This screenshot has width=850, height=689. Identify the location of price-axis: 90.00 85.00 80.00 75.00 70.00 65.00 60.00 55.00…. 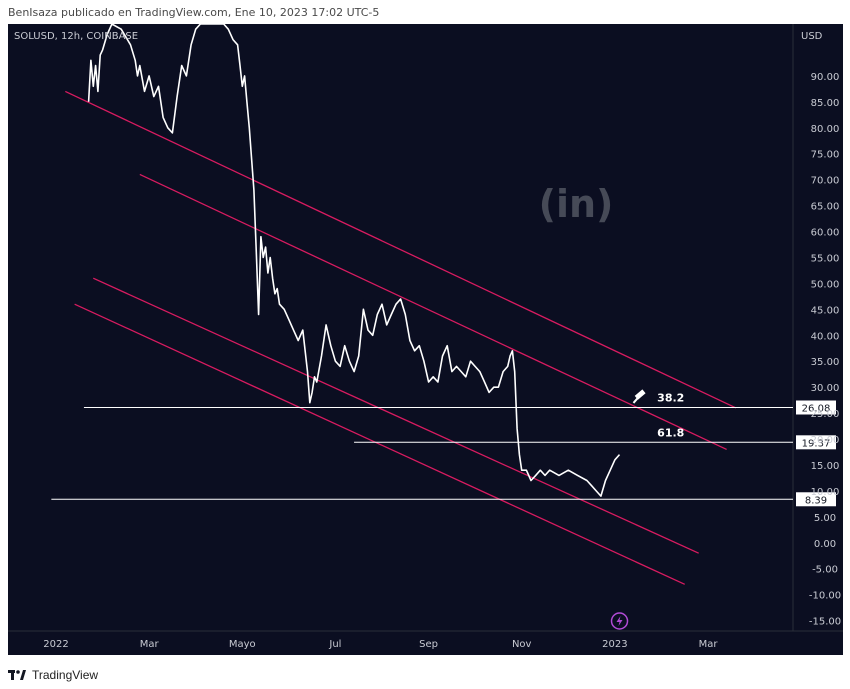
(825, 350).